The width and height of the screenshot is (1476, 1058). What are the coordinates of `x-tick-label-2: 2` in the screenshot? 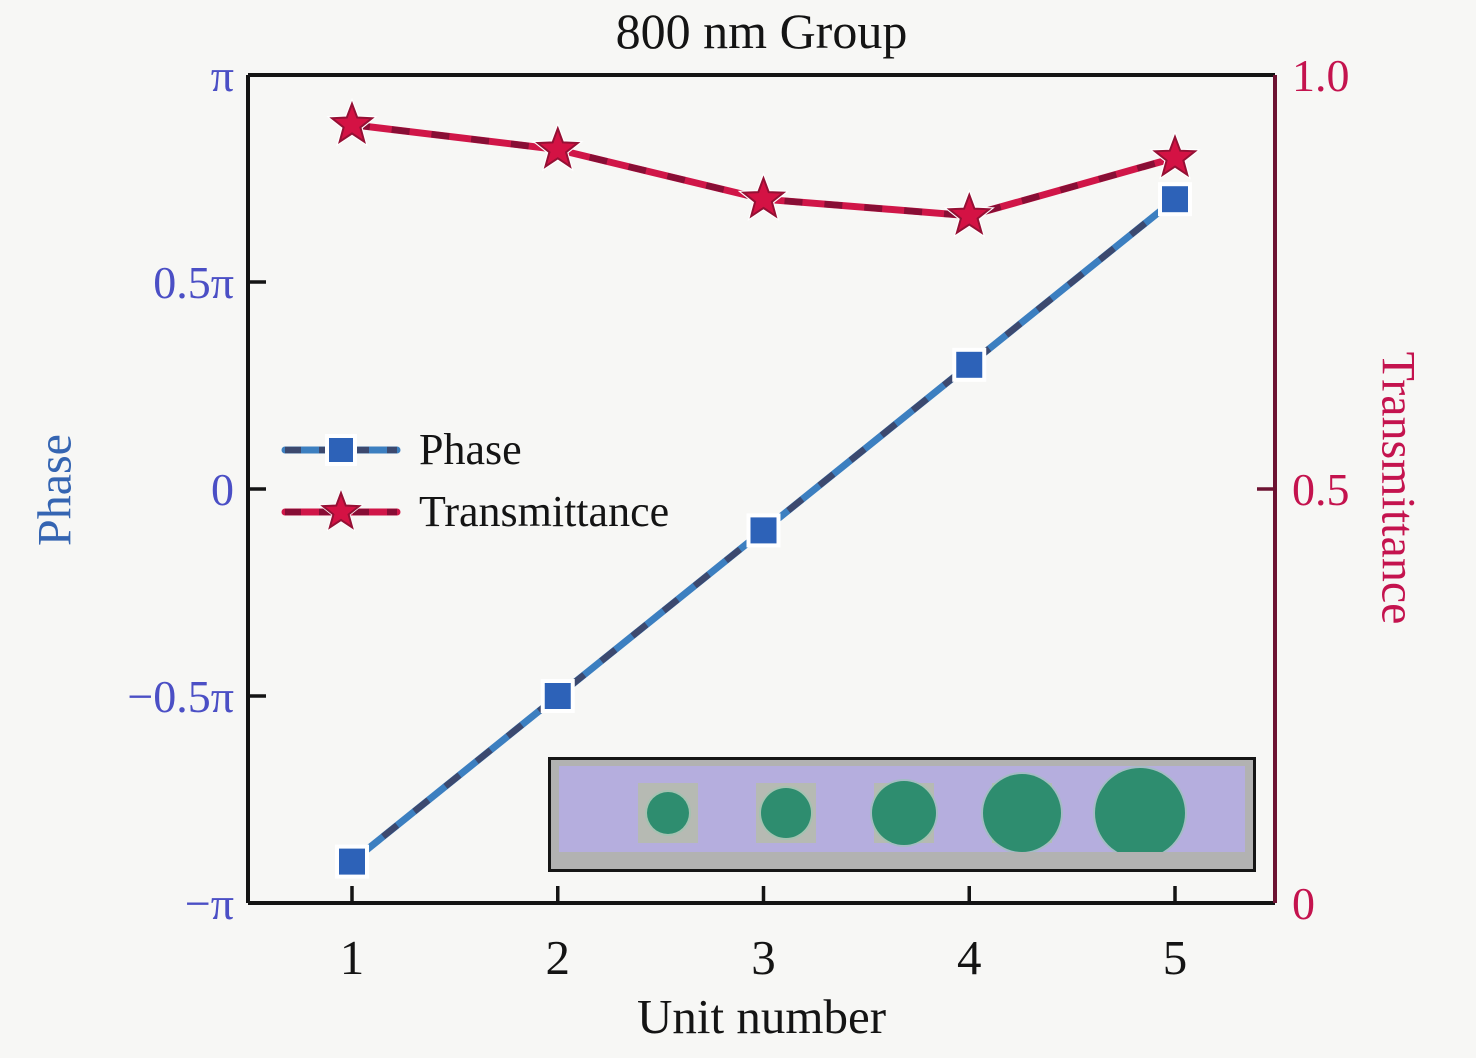 It's located at (558, 957).